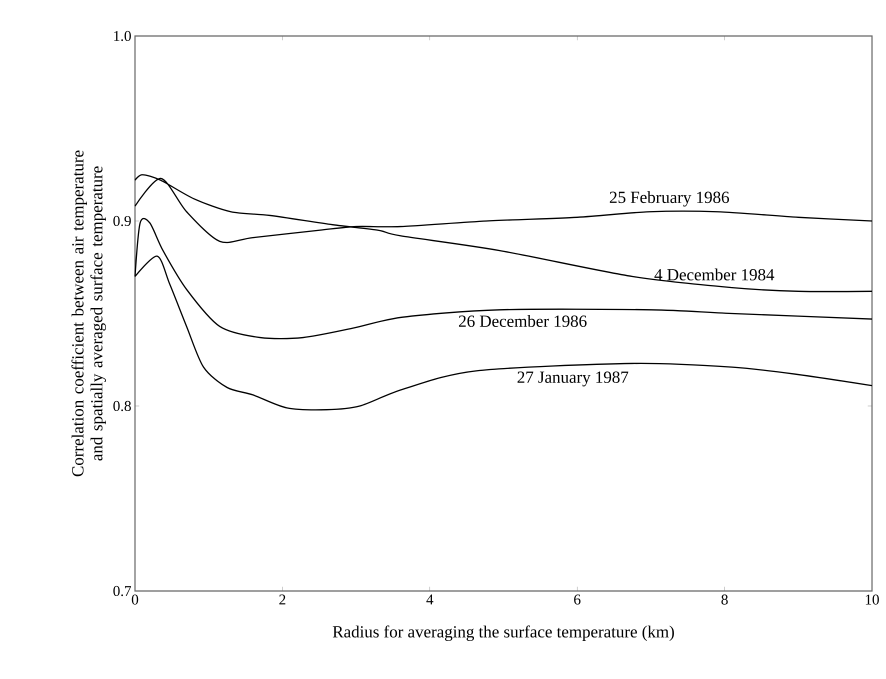  Describe the element at coordinates (503, 233) in the screenshot. I see `line-series` at that location.